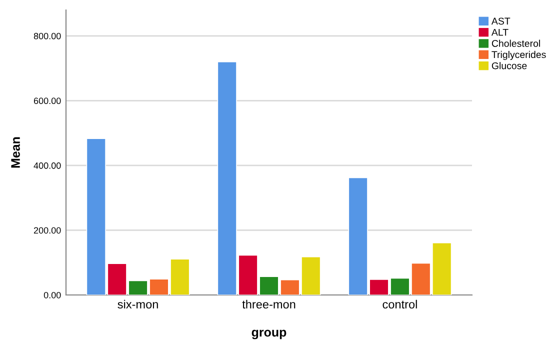 The height and width of the screenshot is (347, 550). Describe the element at coordinates (519, 55) in the screenshot. I see `legend-label: Triglycerides` at that location.